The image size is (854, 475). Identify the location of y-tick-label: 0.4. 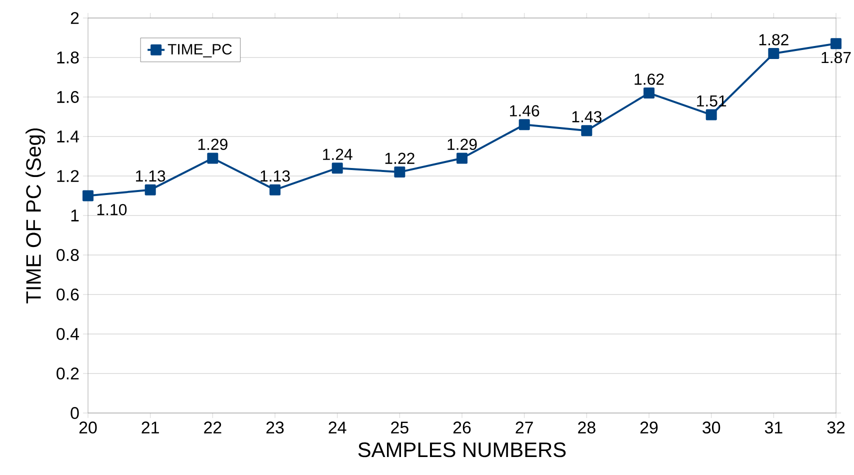
(67, 334).